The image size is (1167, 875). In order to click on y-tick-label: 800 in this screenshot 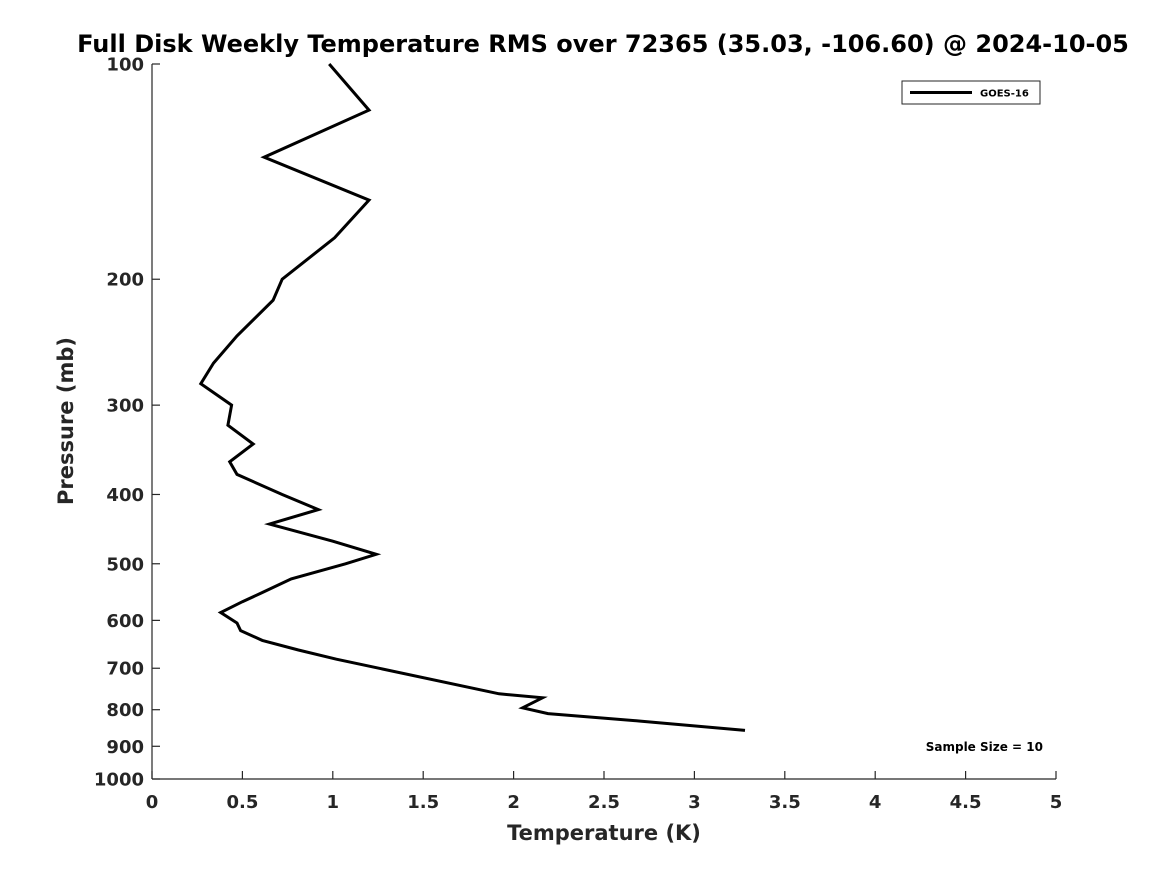, I will do `click(125, 710)`.